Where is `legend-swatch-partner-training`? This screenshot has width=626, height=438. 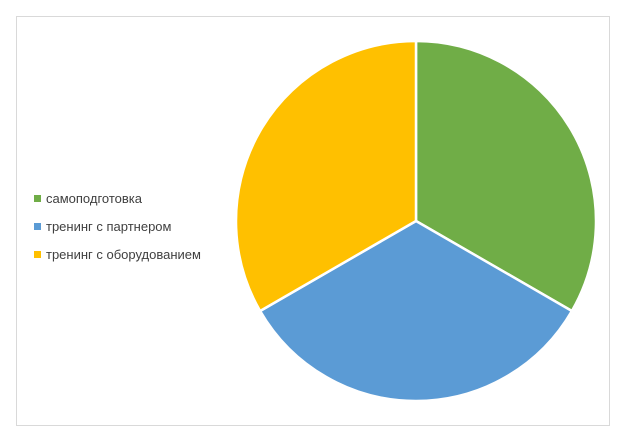 legend-swatch-partner-training is located at coordinates (37, 226).